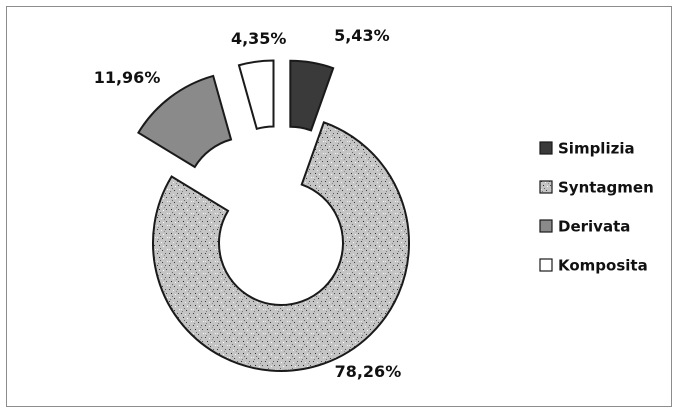 This screenshot has height=411, width=677. I want to click on legend-swatch-derivata, so click(546, 226).